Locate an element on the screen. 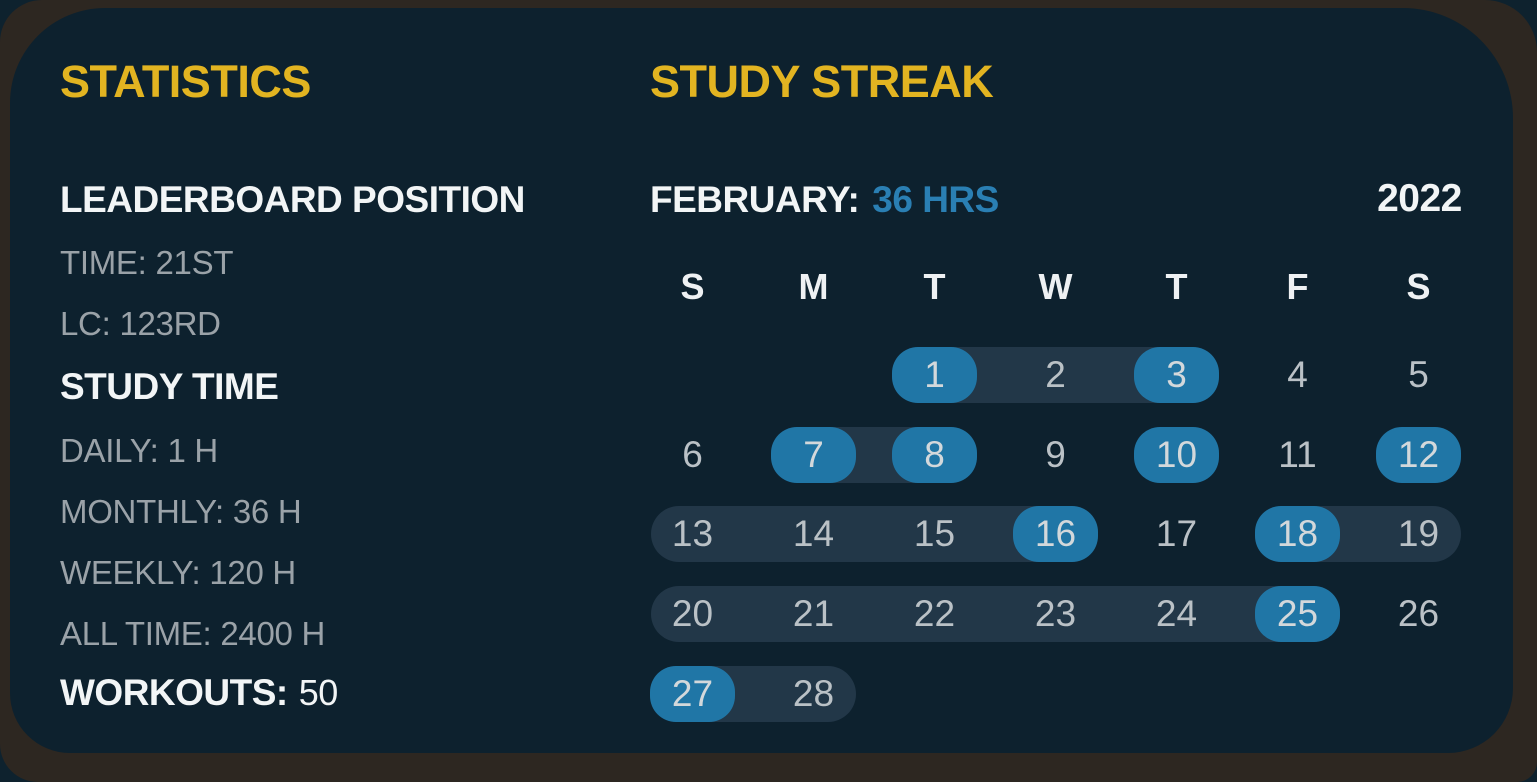 The image size is (1537, 782). day-number: 13 is located at coordinates (692, 533).